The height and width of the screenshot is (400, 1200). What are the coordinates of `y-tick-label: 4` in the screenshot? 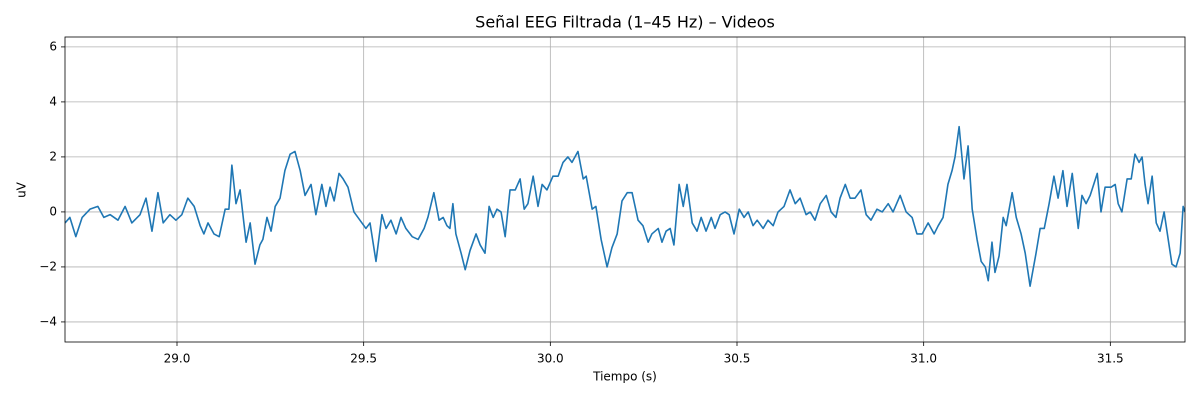 It's located at (53, 101).